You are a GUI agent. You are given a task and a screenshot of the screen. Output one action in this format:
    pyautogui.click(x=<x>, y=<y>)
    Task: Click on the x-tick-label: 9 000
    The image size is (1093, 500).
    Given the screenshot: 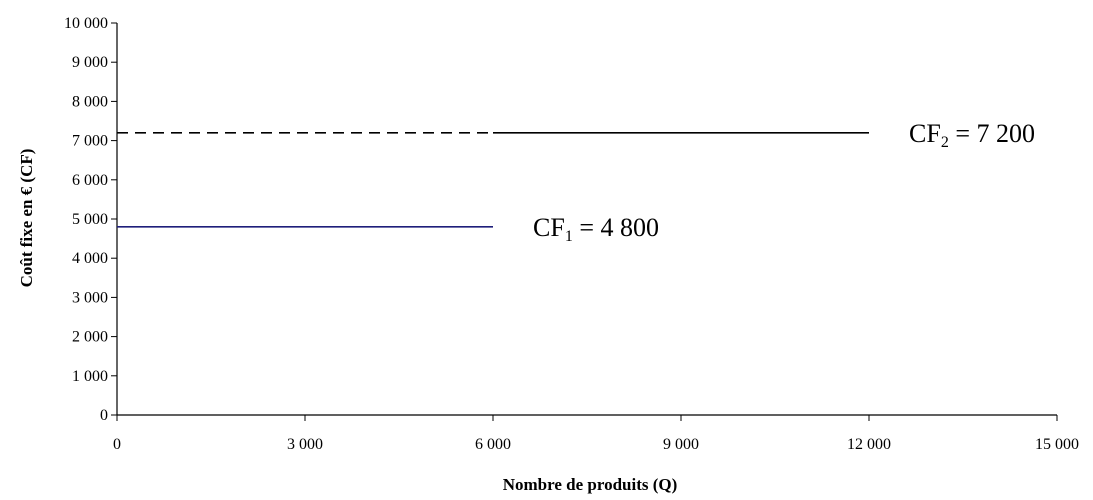 What is the action you would take?
    pyautogui.click(x=681, y=444)
    